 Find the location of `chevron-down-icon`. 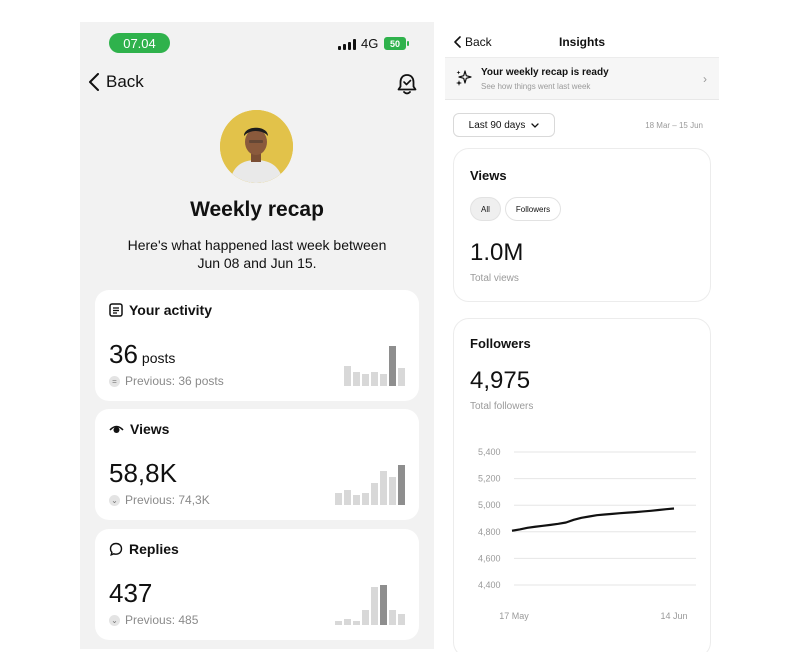

chevron-down-icon is located at coordinates (535, 125).